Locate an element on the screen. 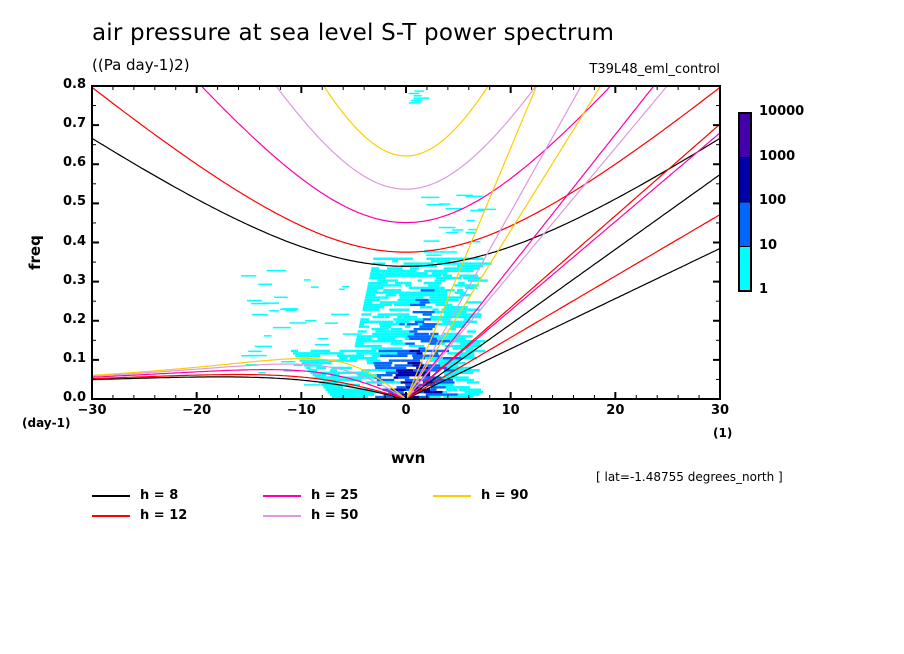 Image resolution: width=904 pixels, height=654 pixels. y-tick-label: 0.0 is located at coordinates (74, 397).